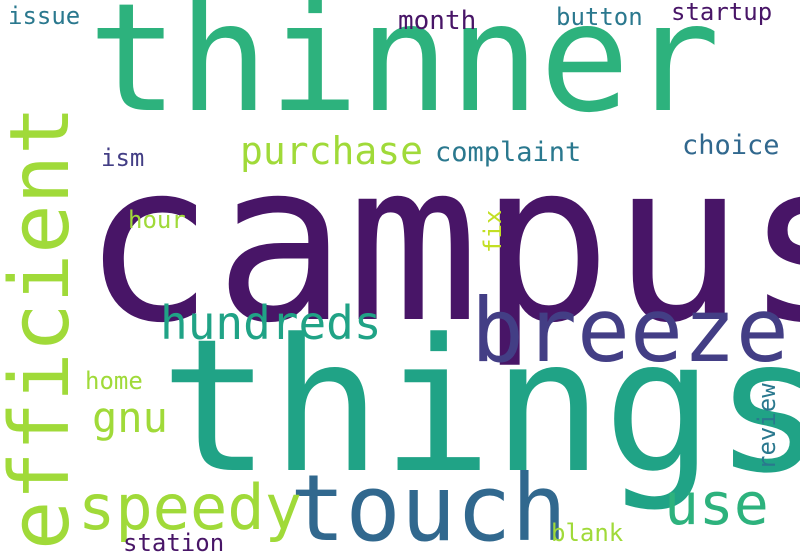 The image size is (800, 560). Describe the element at coordinates (599, 17) in the screenshot. I see `word-button: button` at that location.